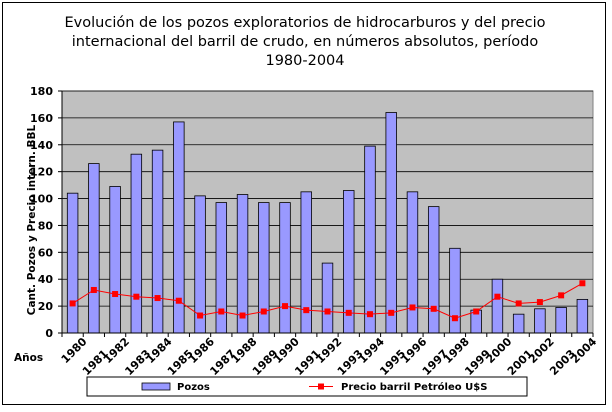 This screenshot has height=412, width=612. What do you see at coordinates (371, 350) in the screenshot?
I see `x-tick-label: 1994` at bounding box center [371, 350].